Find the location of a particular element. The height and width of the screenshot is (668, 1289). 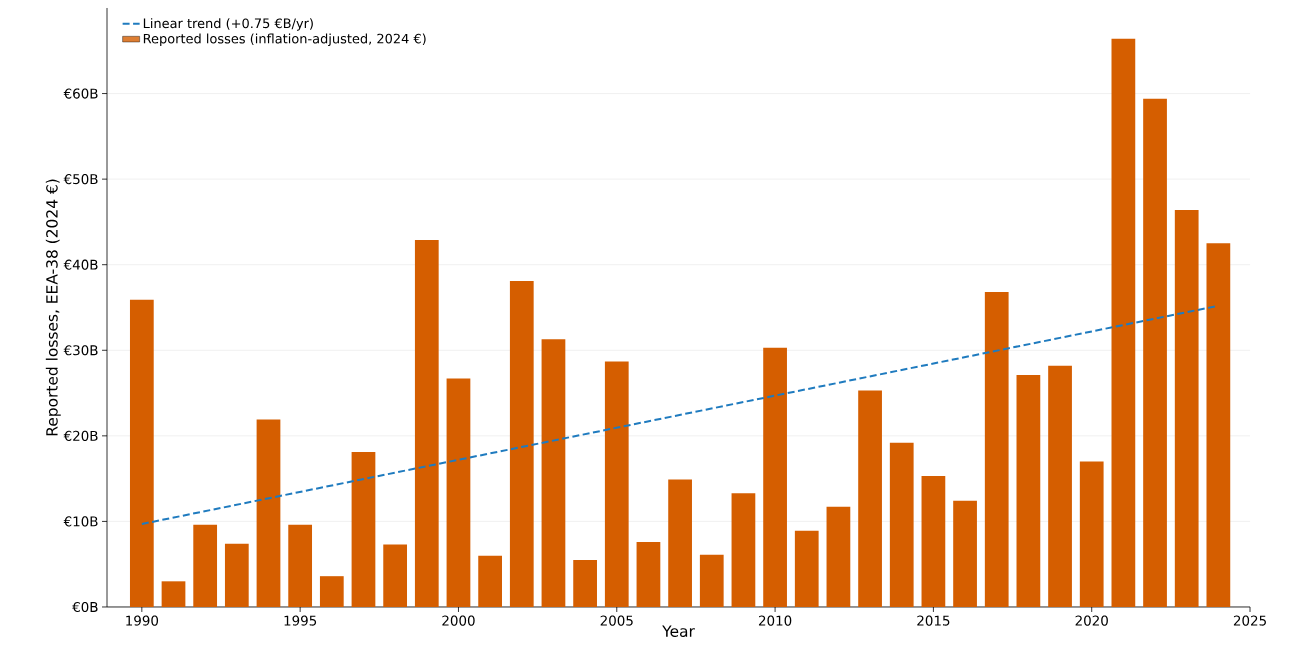

x-tick-label: 2025 is located at coordinates (1249, 620).